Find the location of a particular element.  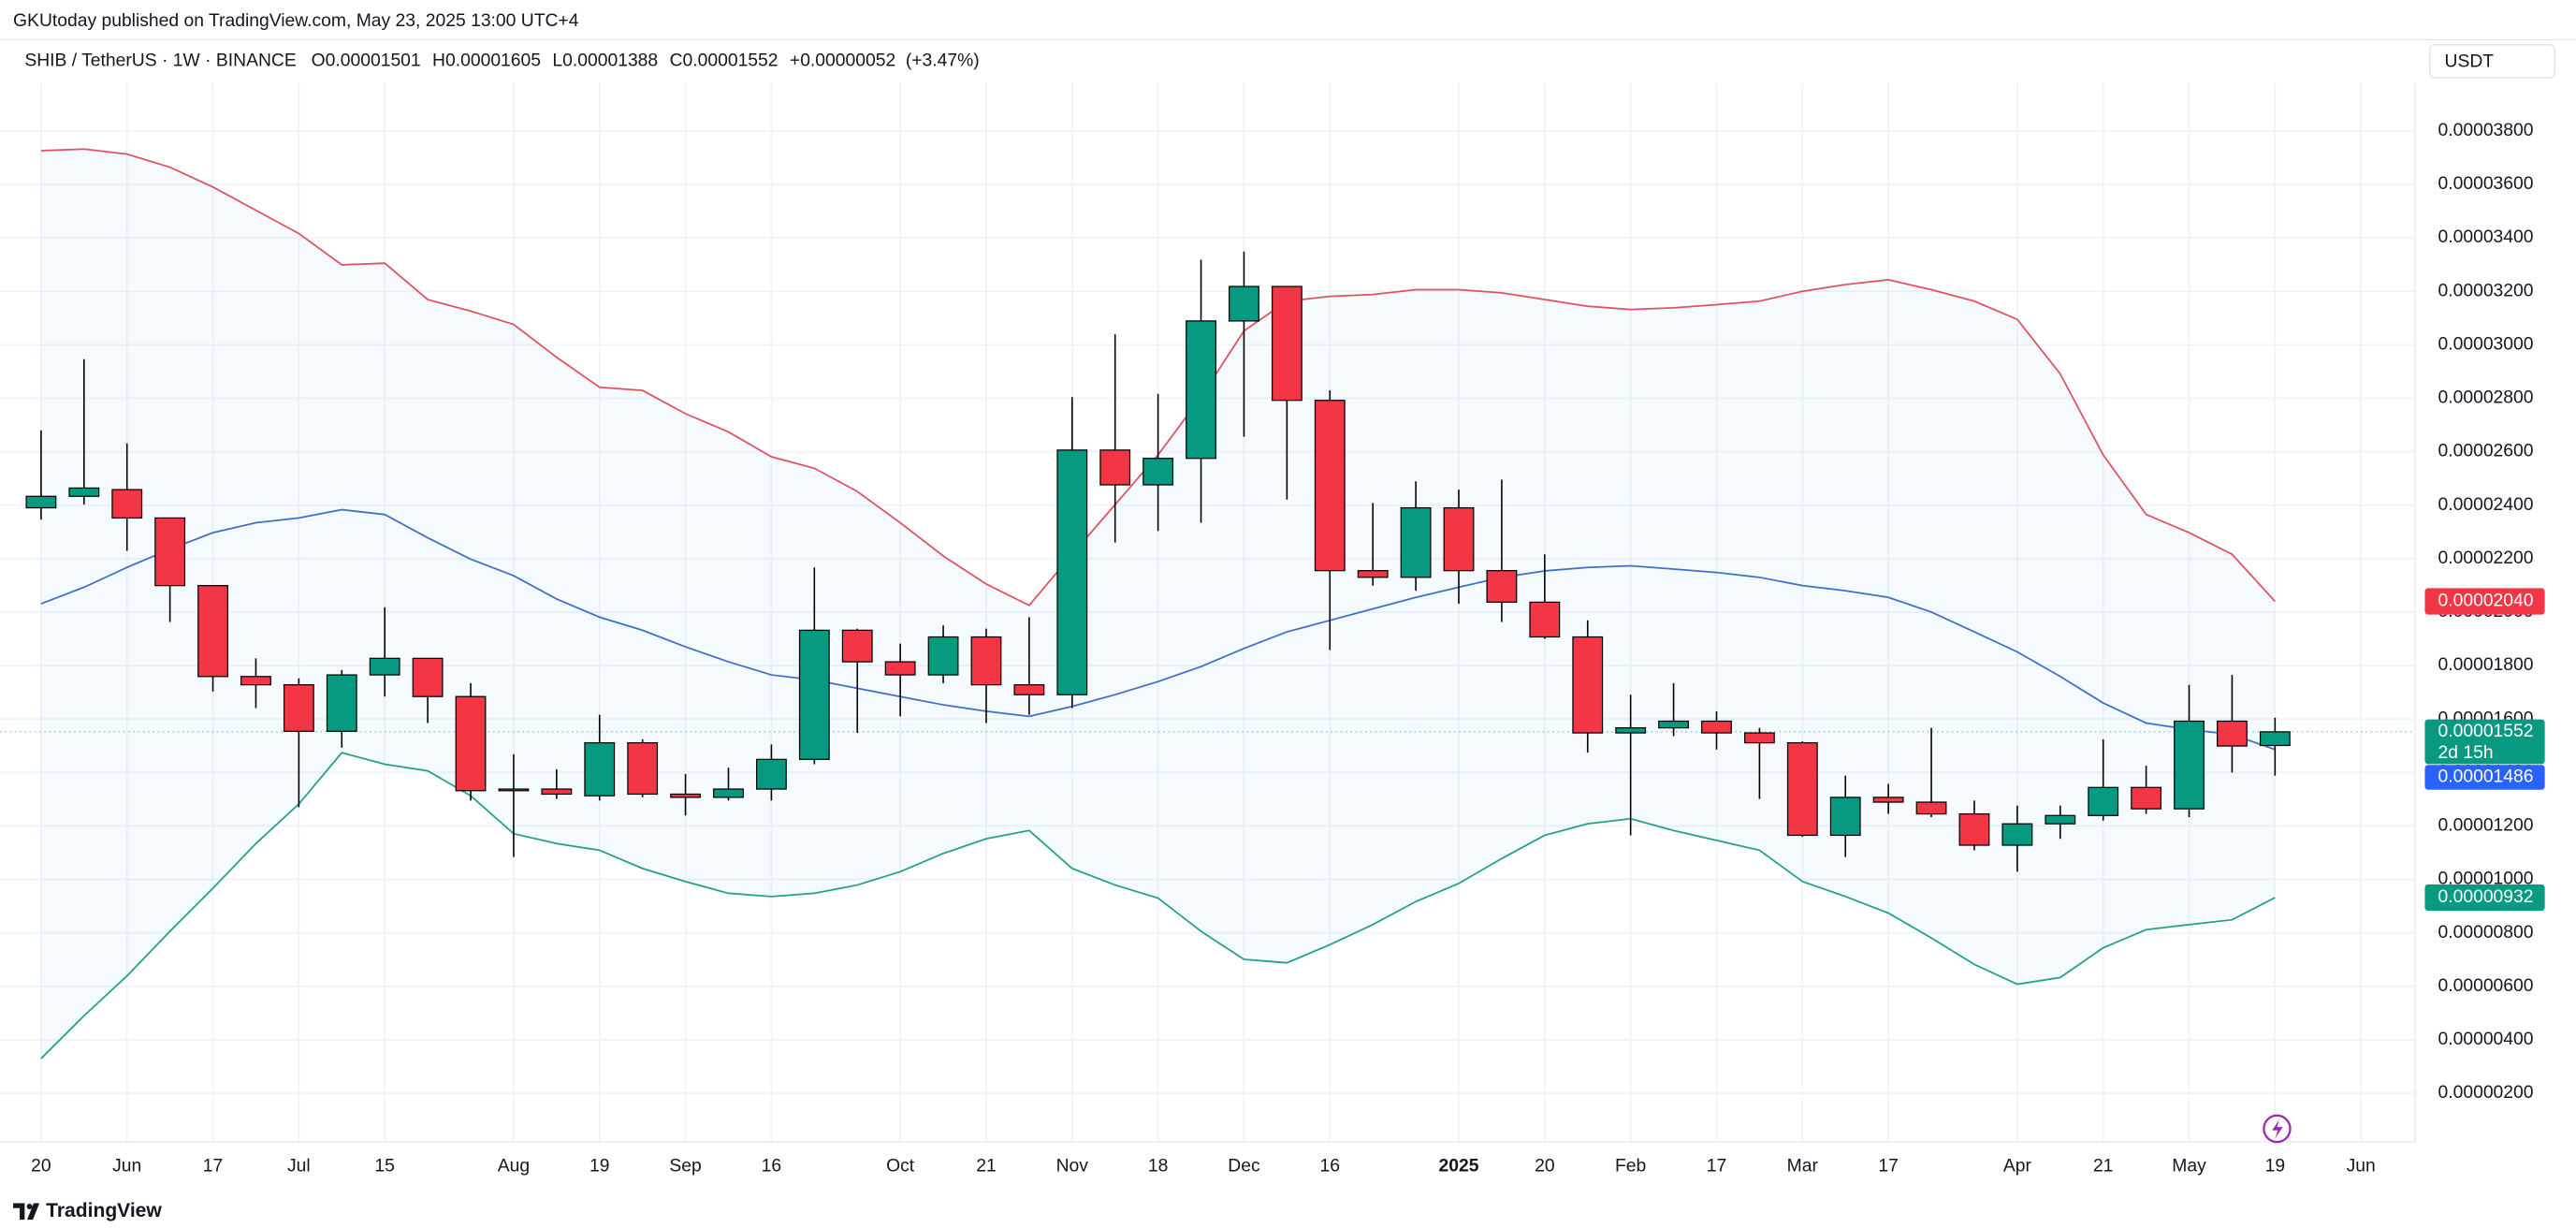

lightning-icon is located at coordinates (2277, 1129).